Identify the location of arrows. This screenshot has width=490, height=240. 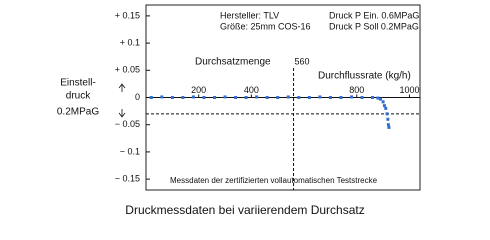
(122, 100).